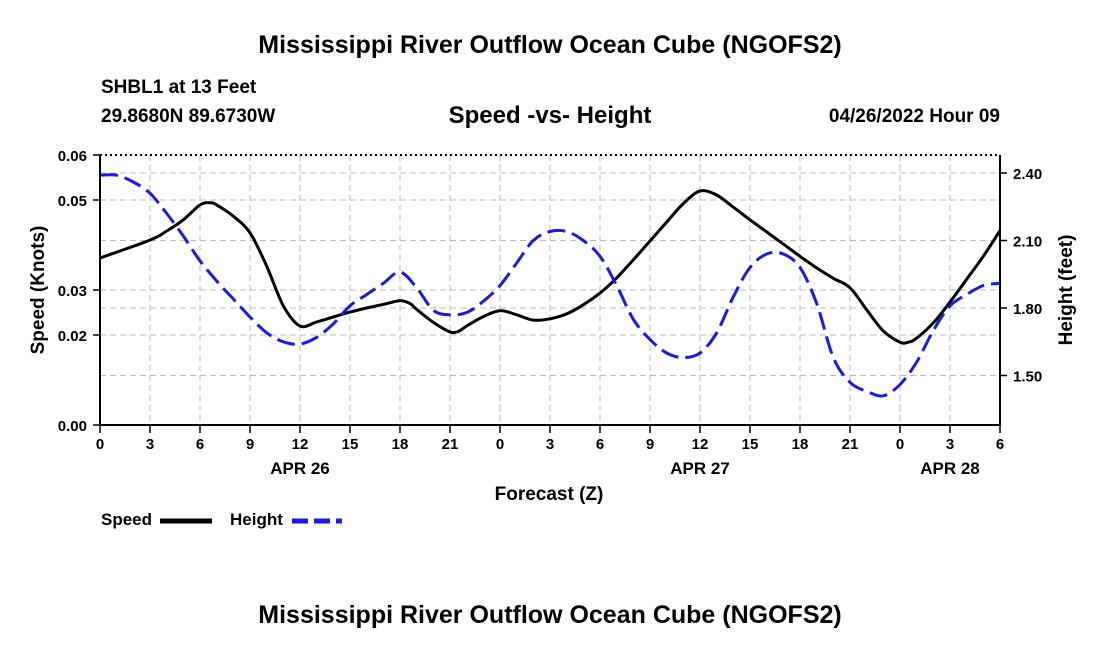  Describe the element at coordinates (72, 336) in the screenshot. I see `y-tick-label: 0.02` at that location.